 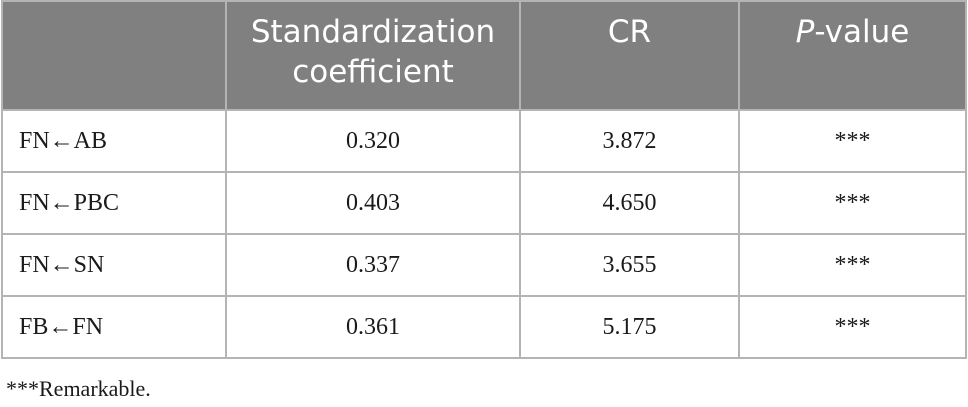 What do you see at coordinates (629, 203) in the screenshot?
I see `cr-cell: 4.650` at bounding box center [629, 203].